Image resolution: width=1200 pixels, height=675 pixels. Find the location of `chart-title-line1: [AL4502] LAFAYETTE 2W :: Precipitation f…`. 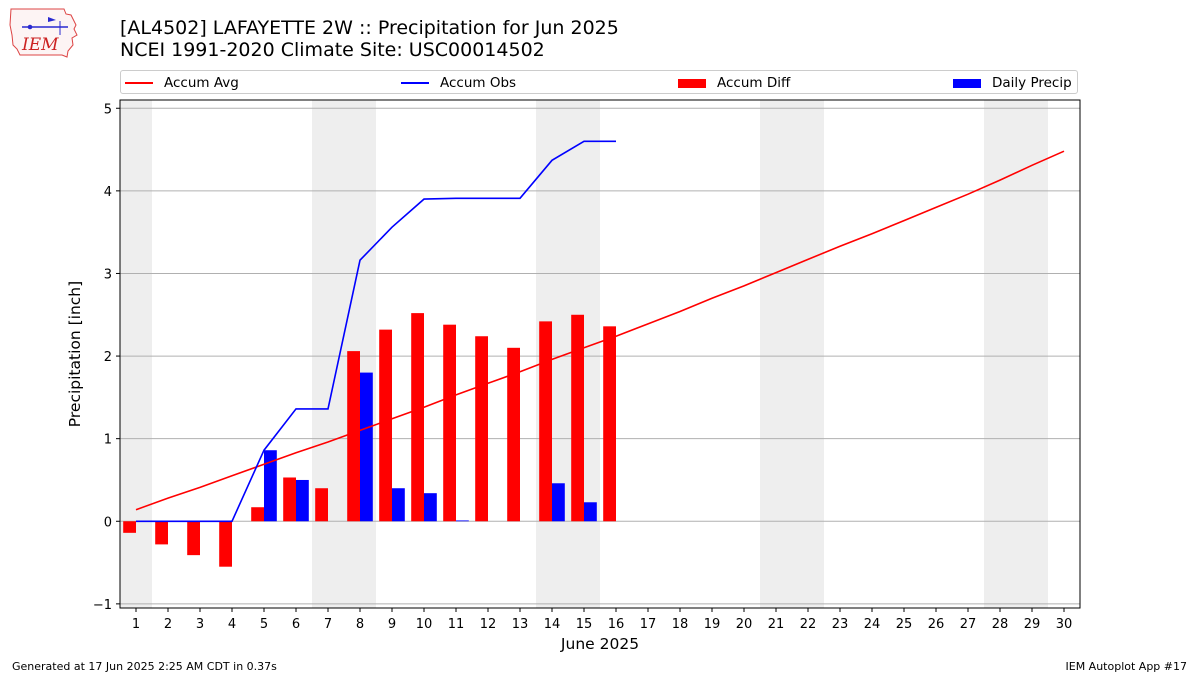

chart-title-line1: [AL4502] LAFAYETTE 2W :: Precipitation f… is located at coordinates (369, 28).